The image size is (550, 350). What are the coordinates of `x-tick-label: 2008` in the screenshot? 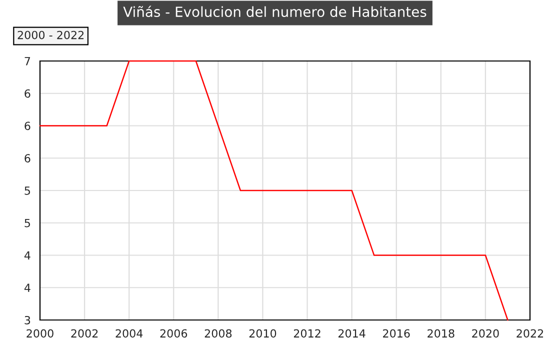 It's located at (218, 333).